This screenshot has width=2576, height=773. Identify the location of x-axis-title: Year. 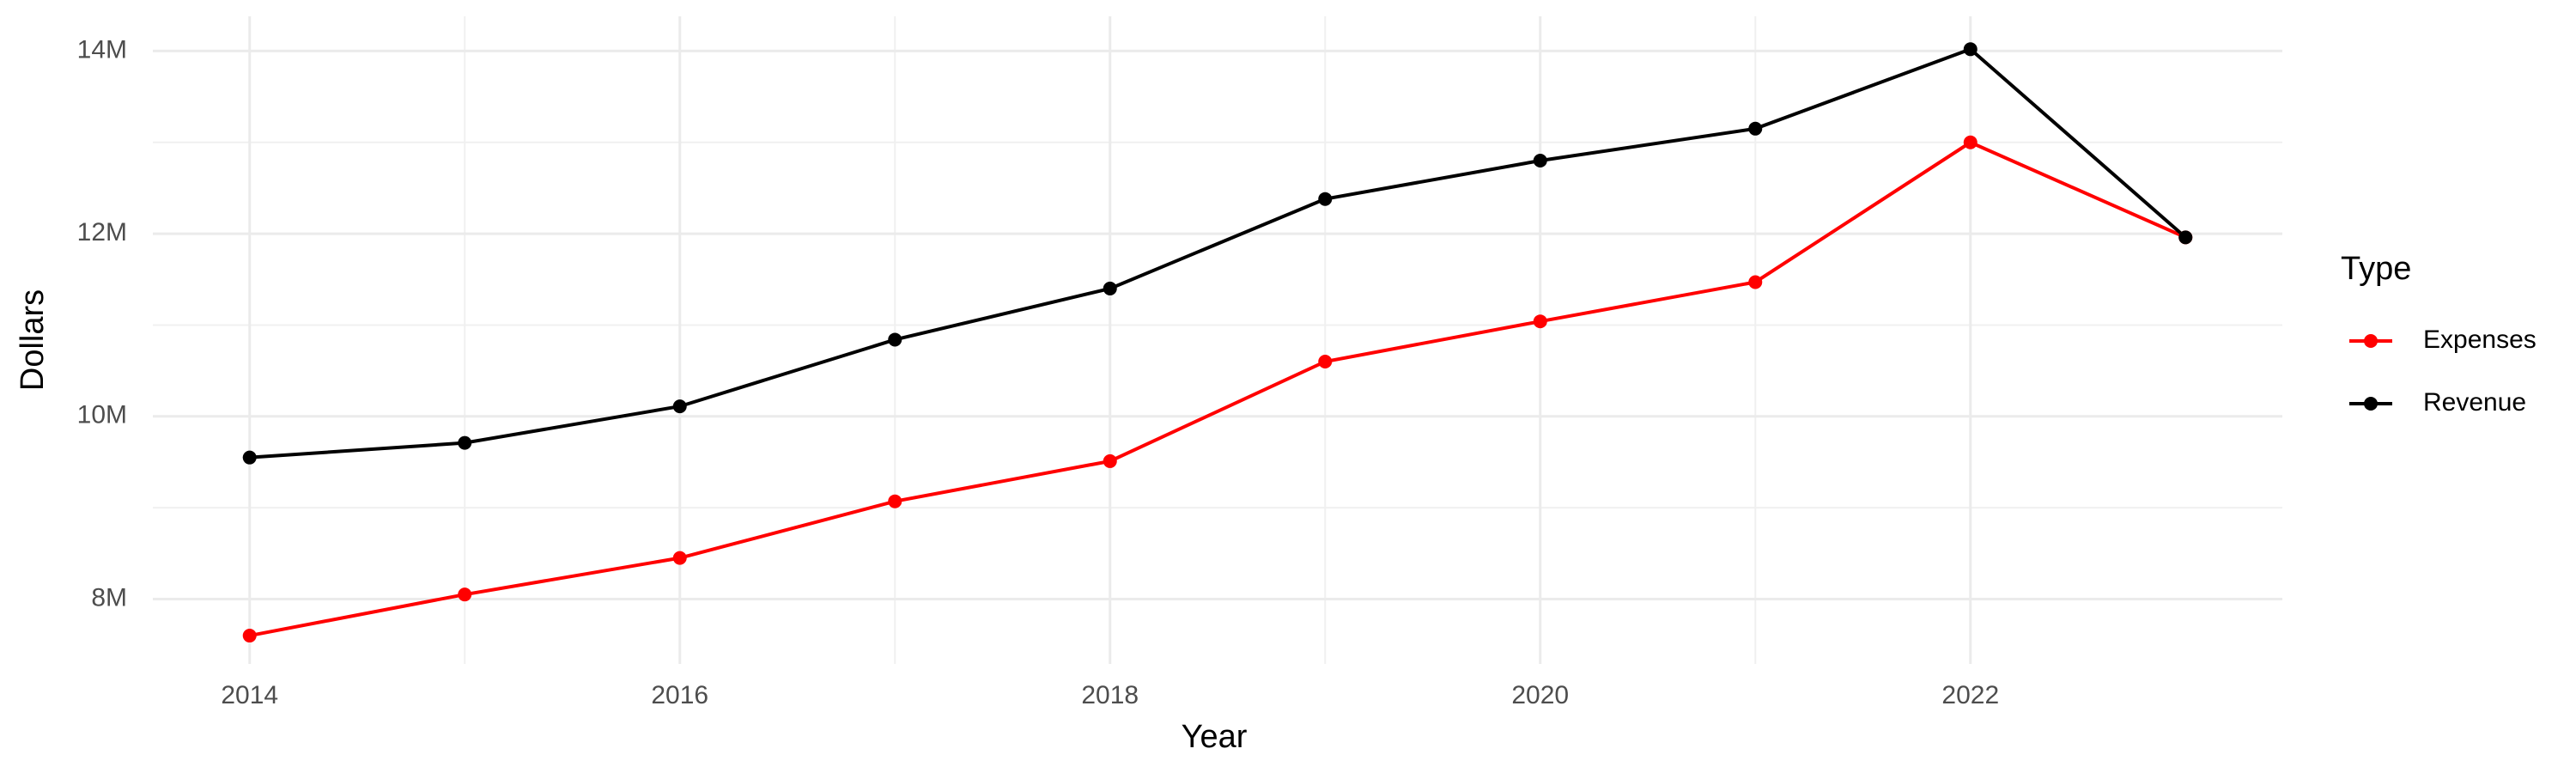
(1215, 737).